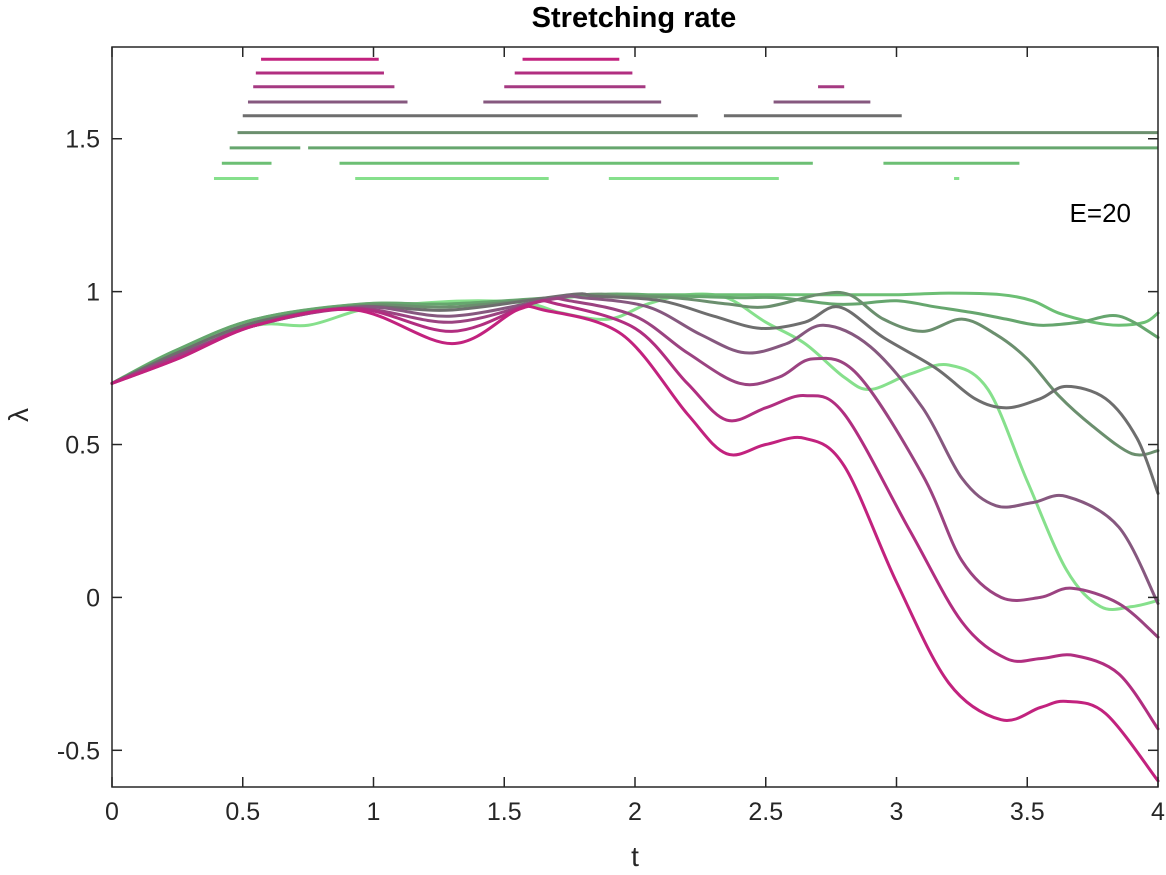  What do you see at coordinates (1100, 213) in the screenshot?
I see `energy-annotation: E=20` at bounding box center [1100, 213].